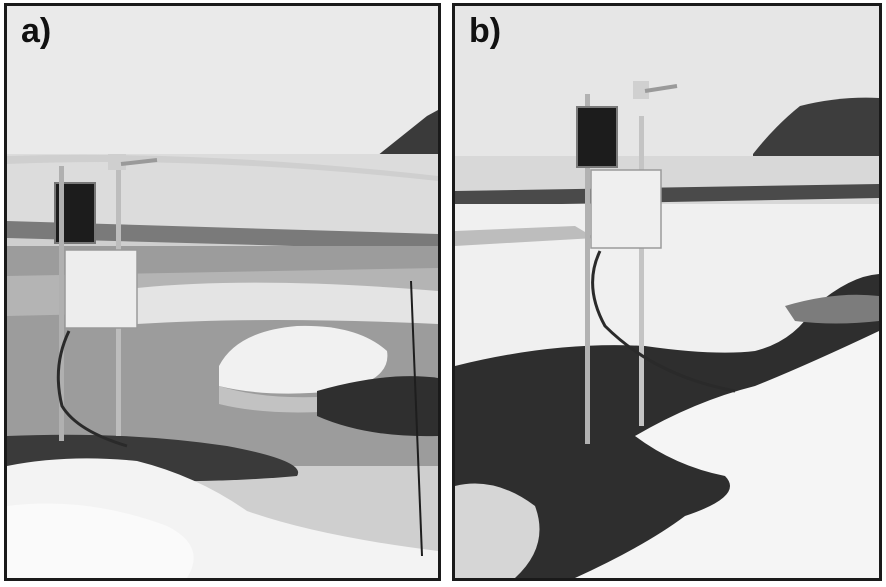 The width and height of the screenshot is (886, 587). Describe the element at coordinates (222, 81) in the screenshot. I see `sky` at that location.